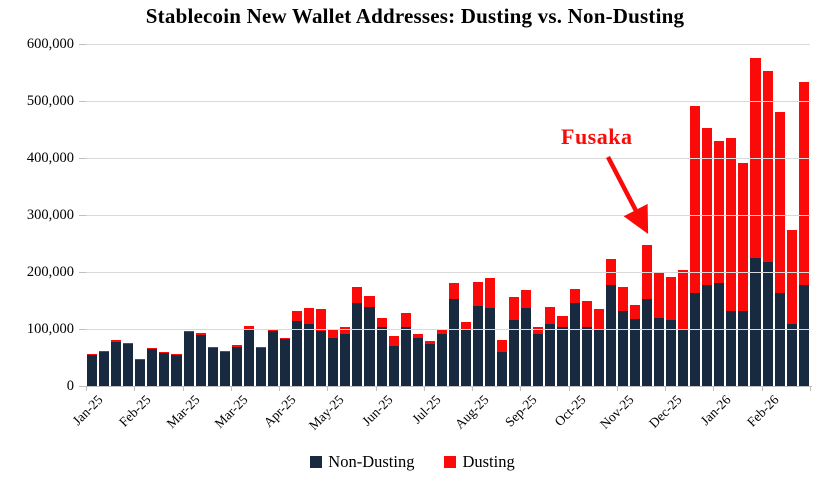 This screenshot has height=485, width=825. I want to click on y-axis-tick, so click(82, 101).